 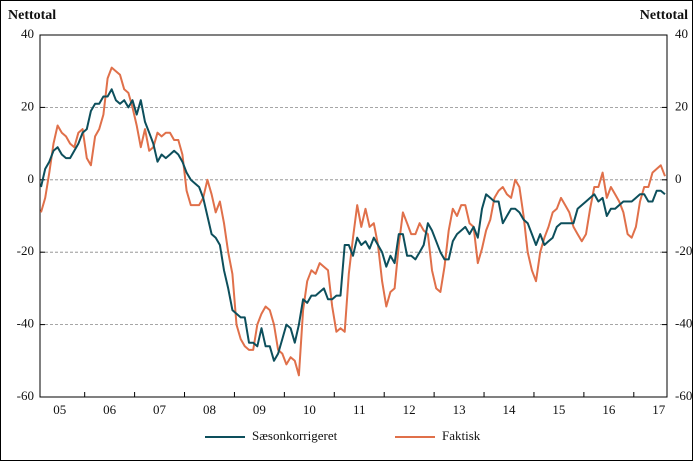 What do you see at coordinates (25, 395) in the screenshot?
I see `y-tick-label: -60` at bounding box center [25, 395].